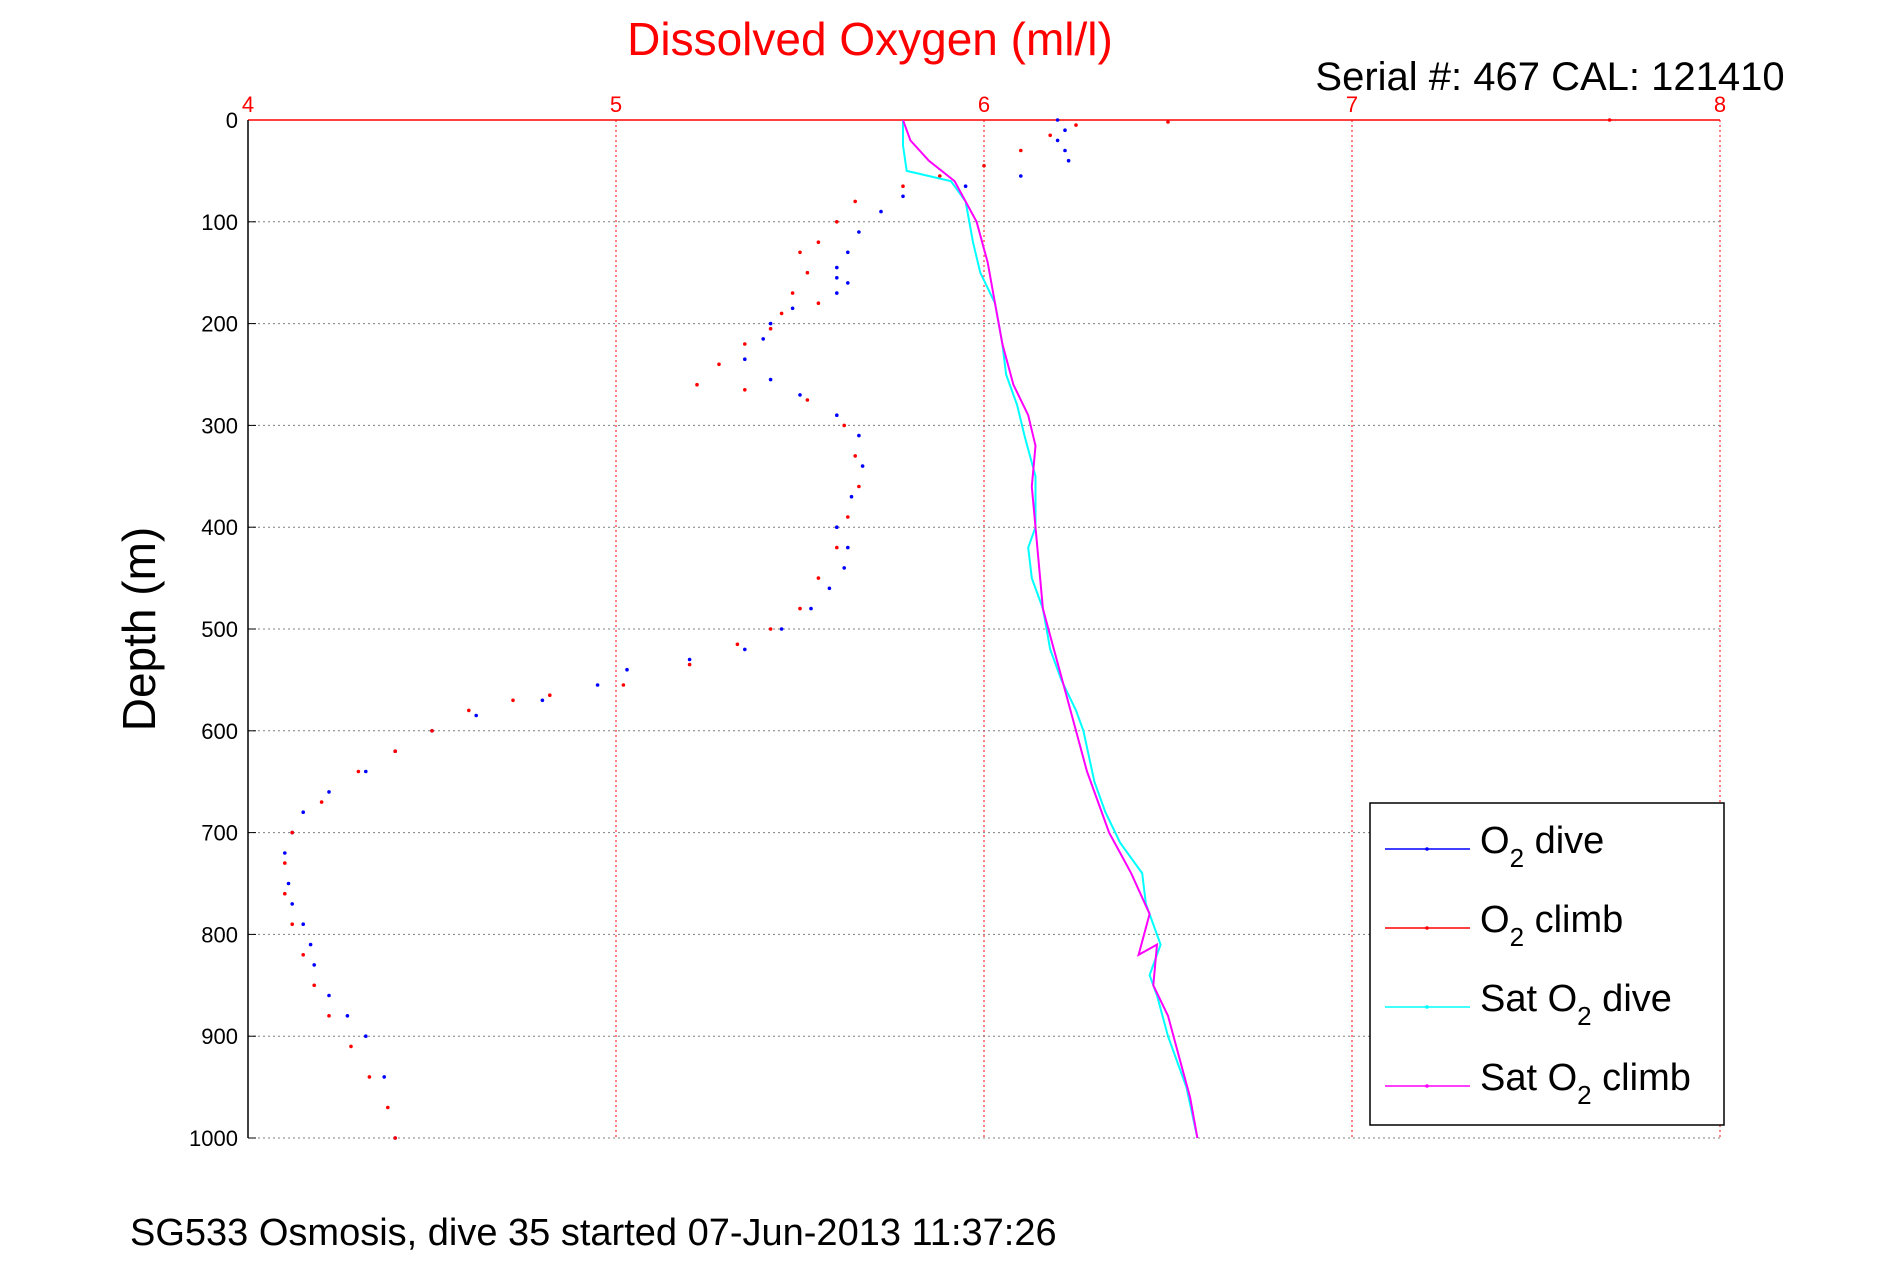  I want to click on legend-entry-3: Sat O2 climb, so click(1585, 1083).